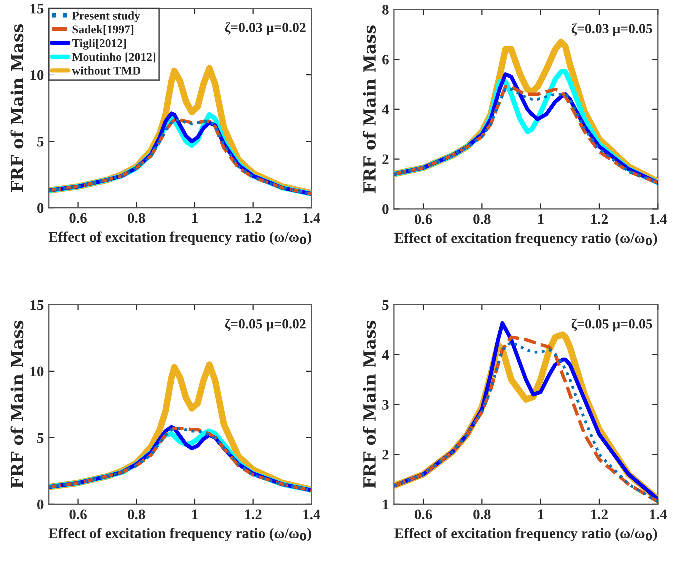  What do you see at coordinates (612, 325) in the screenshot?
I see `annotation: ζ=0.05 μ=0.05` at bounding box center [612, 325].